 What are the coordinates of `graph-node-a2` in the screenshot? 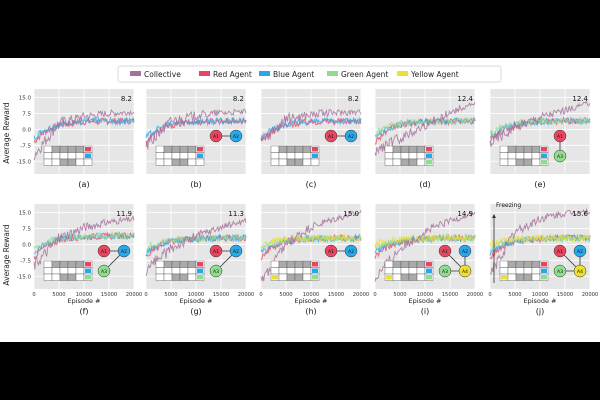 It's located at (236, 251).